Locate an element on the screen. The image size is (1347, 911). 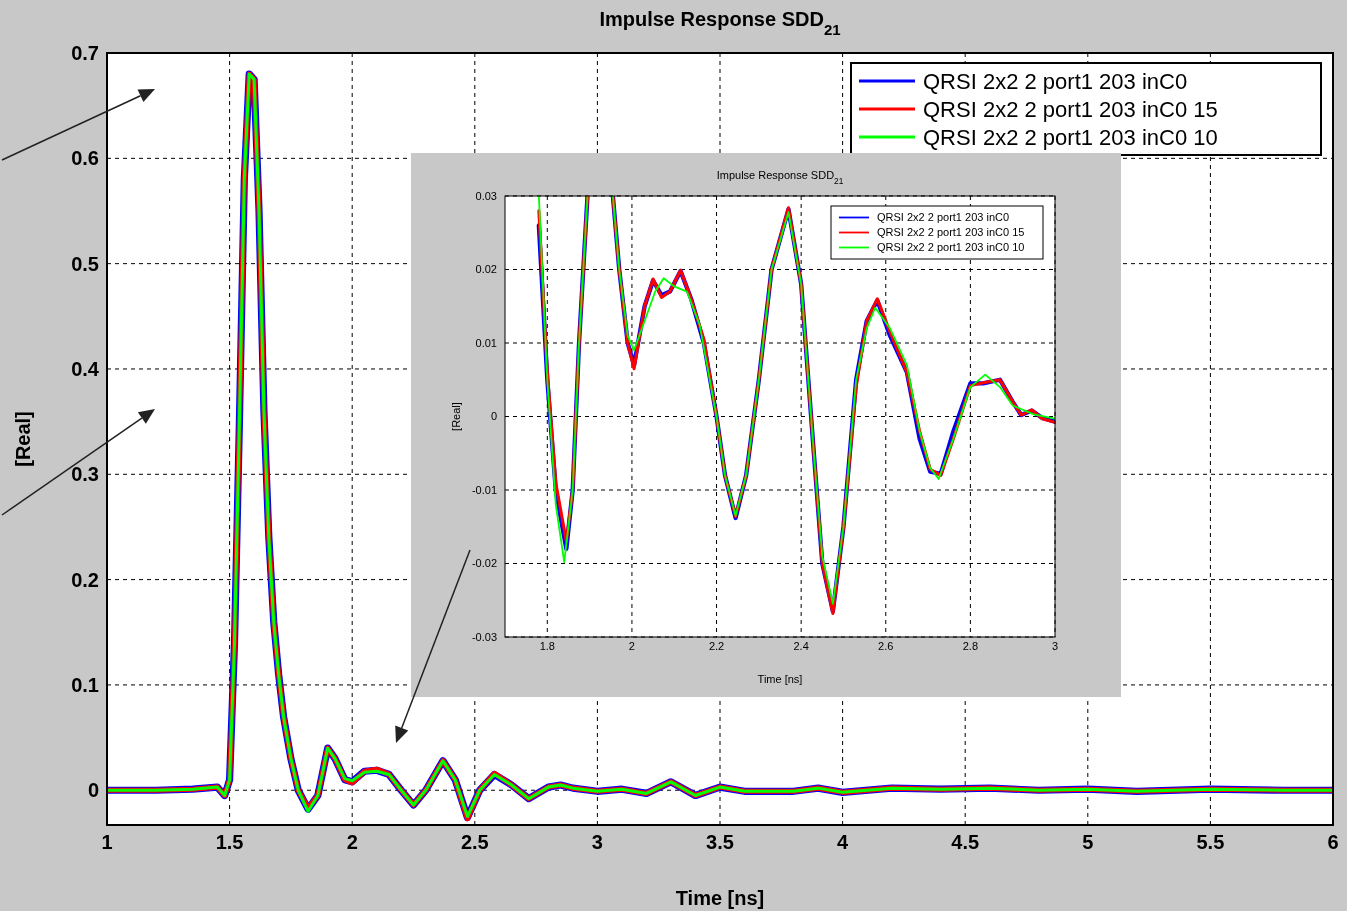
x-tick-label: 2.6 is located at coordinates (886, 646).